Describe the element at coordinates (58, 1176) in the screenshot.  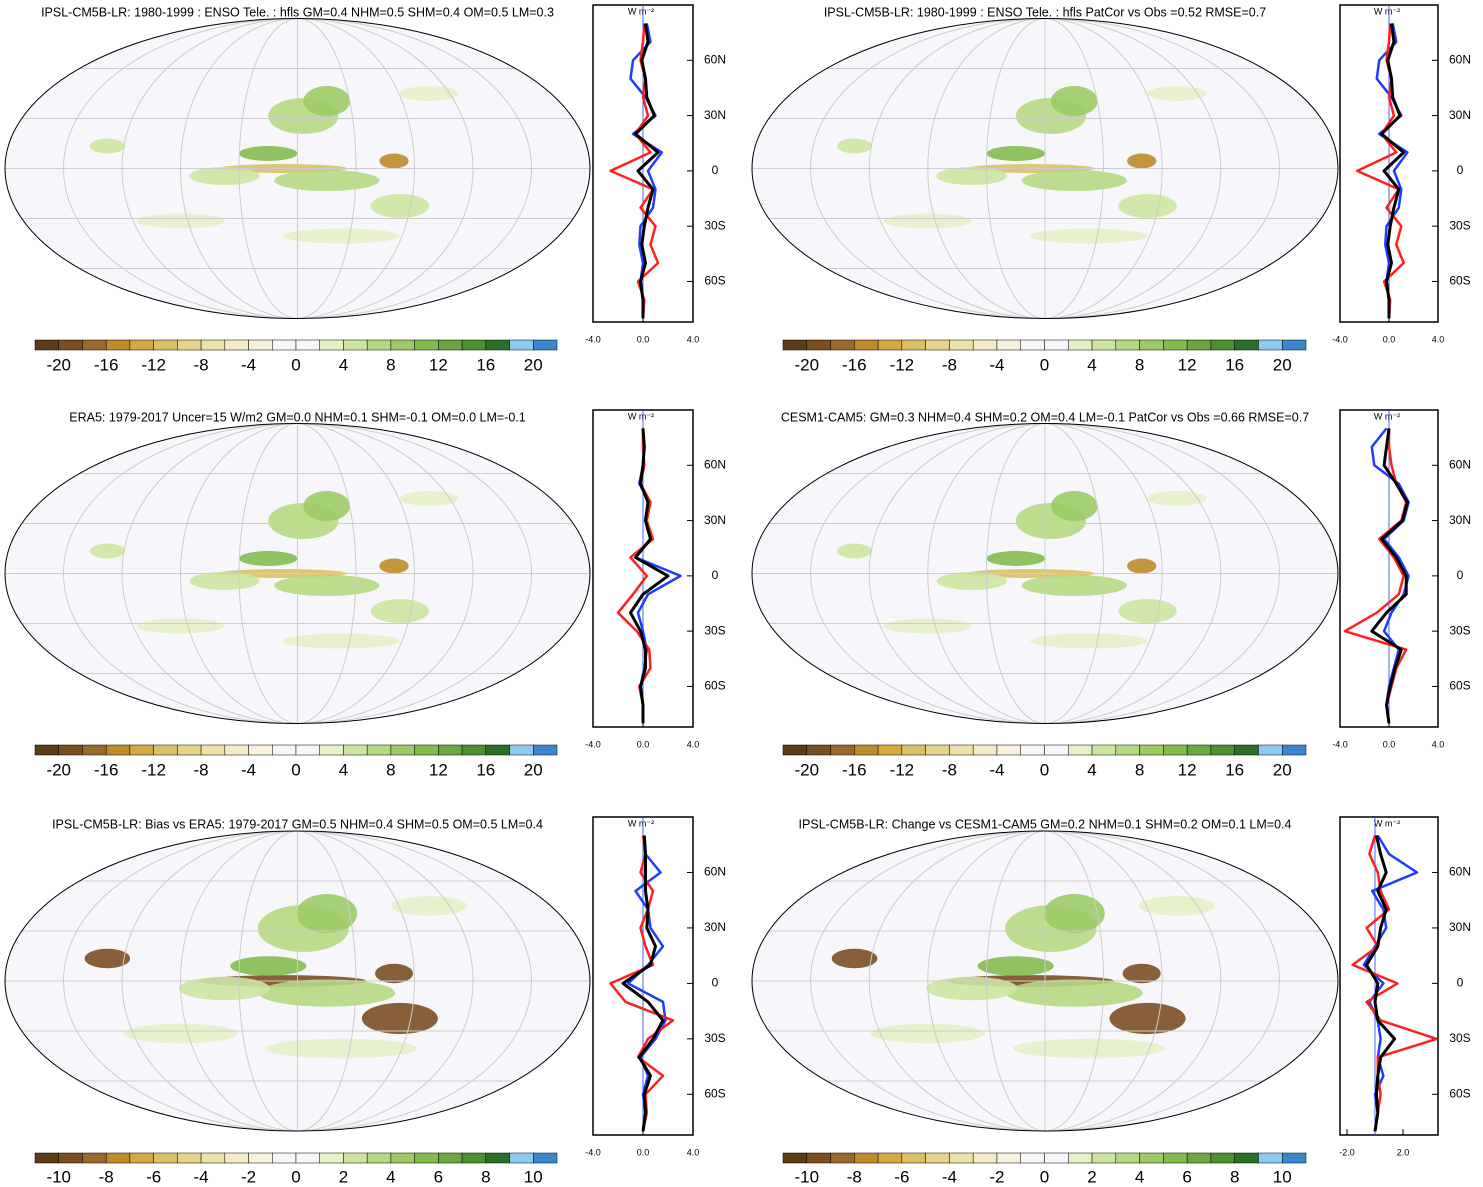
I see `colorbar-label: -10` at that location.